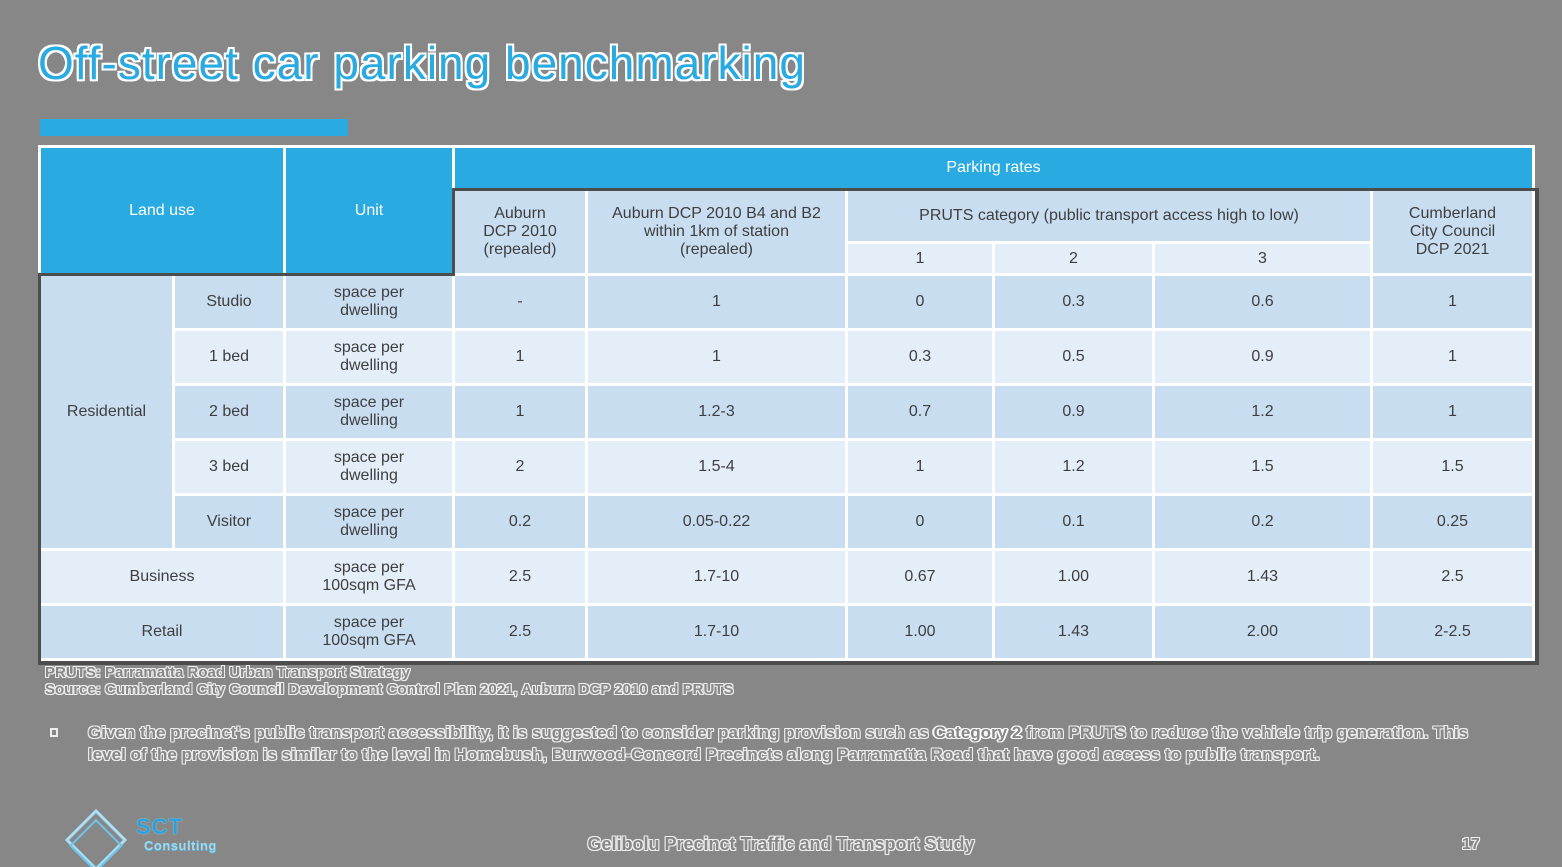  What do you see at coordinates (920, 577) in the screenshot?
I see `cell-pruts-1: 0.67` at bounding box center [920, 577].